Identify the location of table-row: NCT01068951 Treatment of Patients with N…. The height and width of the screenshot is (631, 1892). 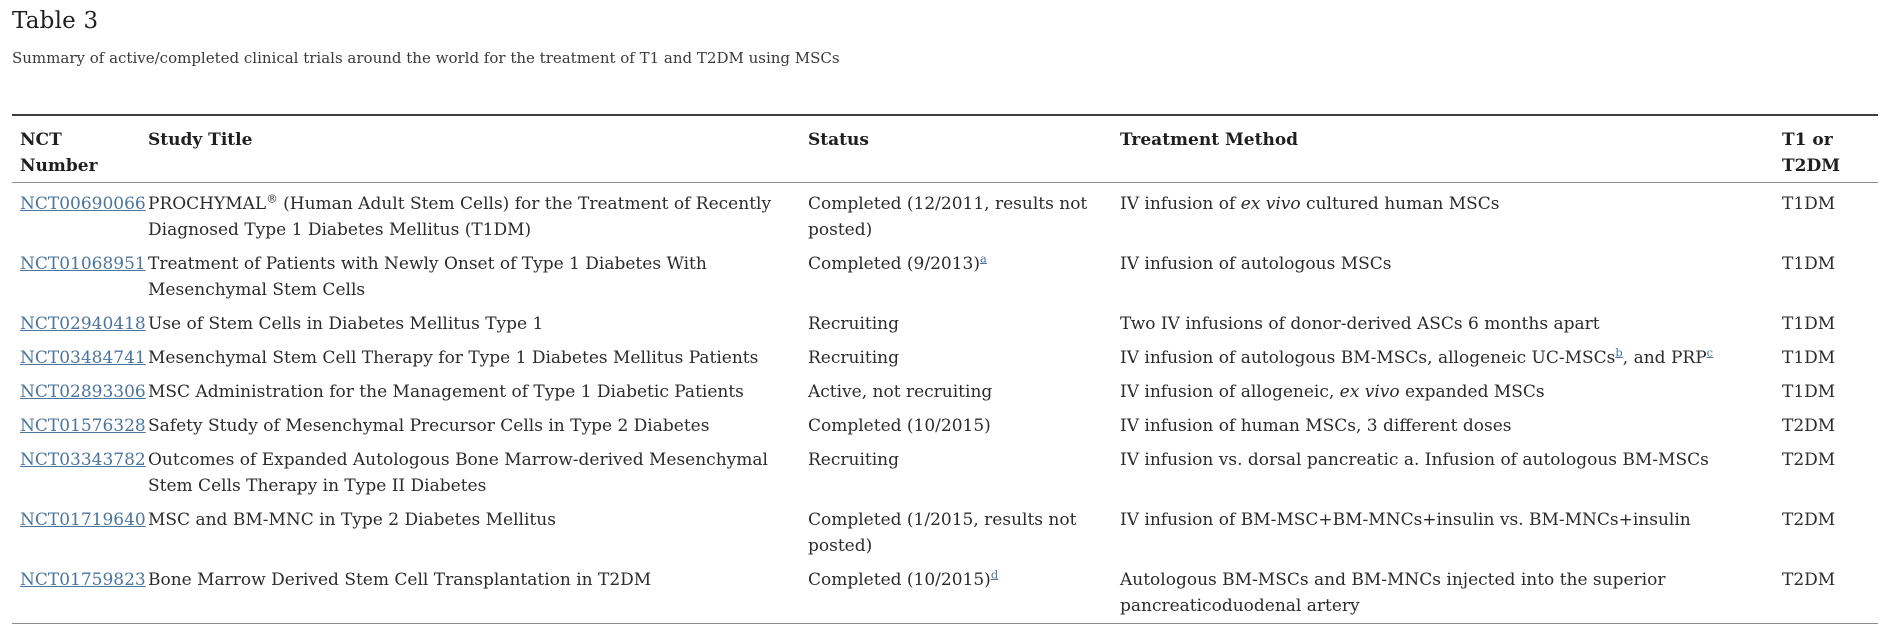
(945, 277).